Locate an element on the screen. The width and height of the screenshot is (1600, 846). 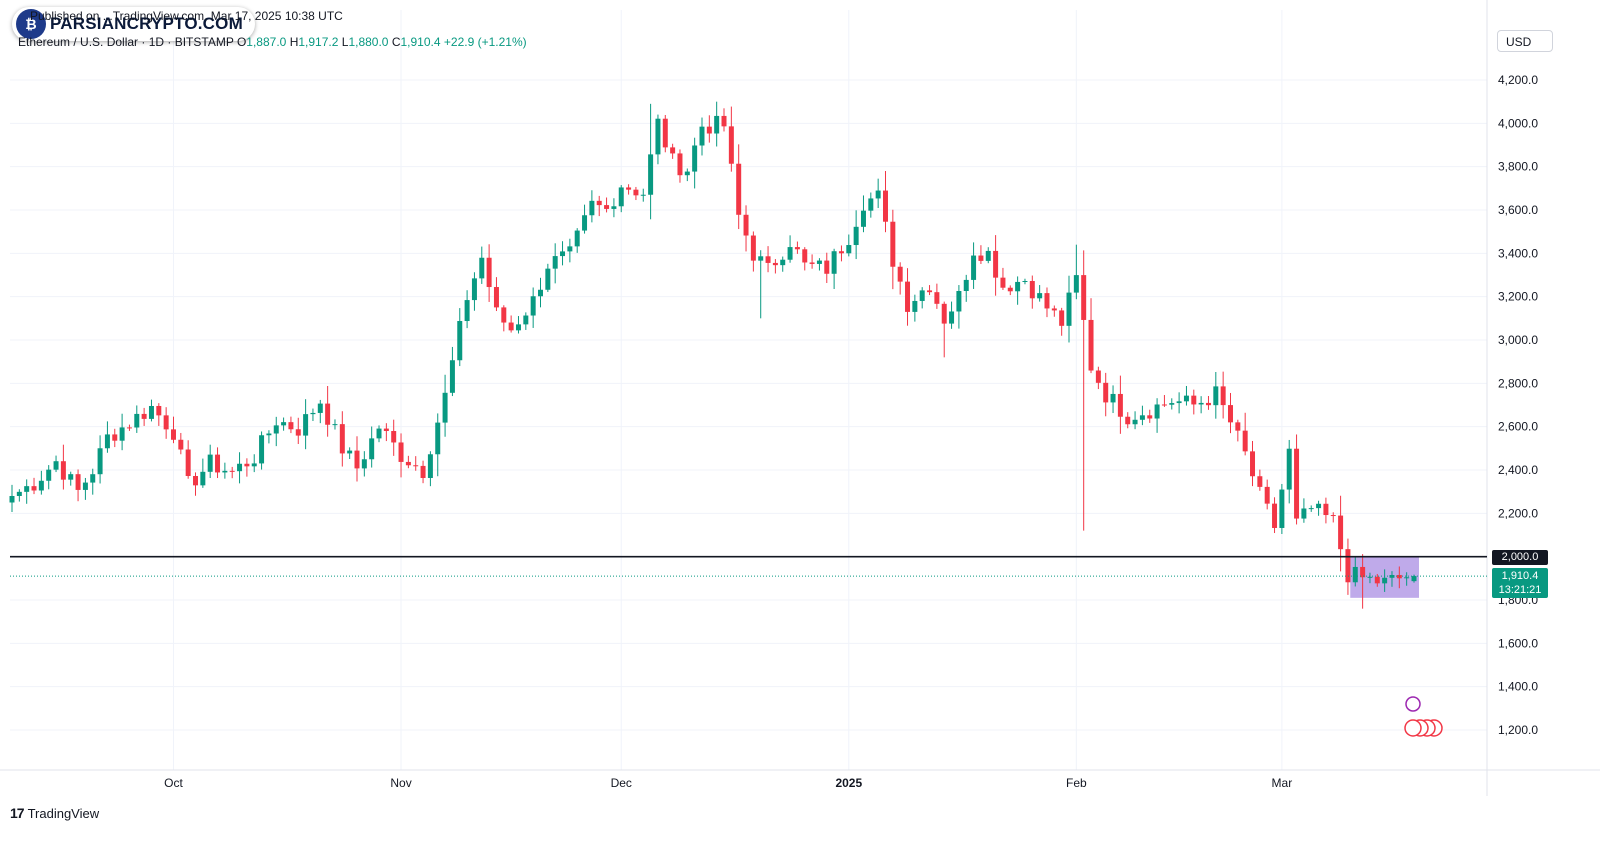
symbol-name: Ethereum / U.S. Dollar · 1D · BITSTAMP is located at coordinates (126, 42).